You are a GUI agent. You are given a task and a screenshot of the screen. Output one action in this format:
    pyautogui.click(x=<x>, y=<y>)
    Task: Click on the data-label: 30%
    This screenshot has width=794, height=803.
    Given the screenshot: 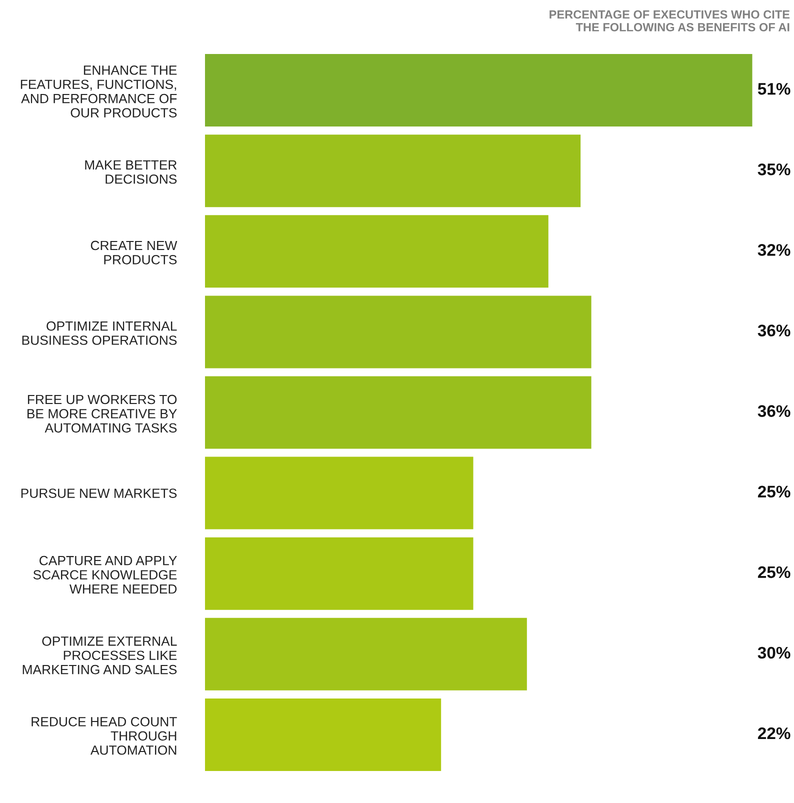 What is the action you would take?
    pyautogui.click(x=774, y=652)
    